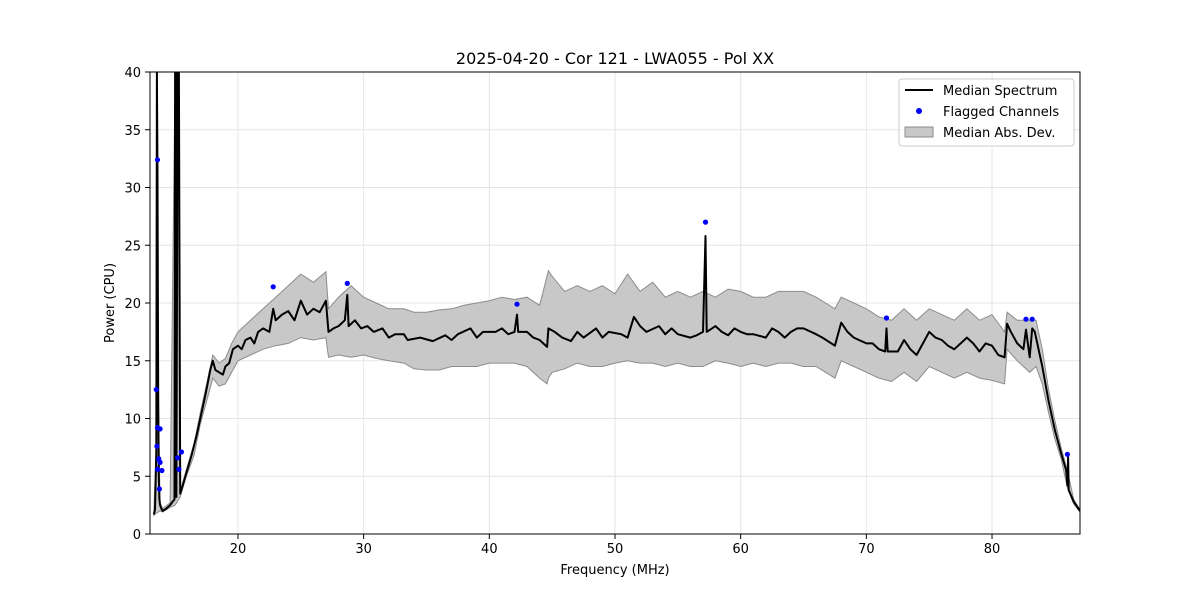 The image size is (1200, 600). I want to click on legend-box, so click(986, 112).